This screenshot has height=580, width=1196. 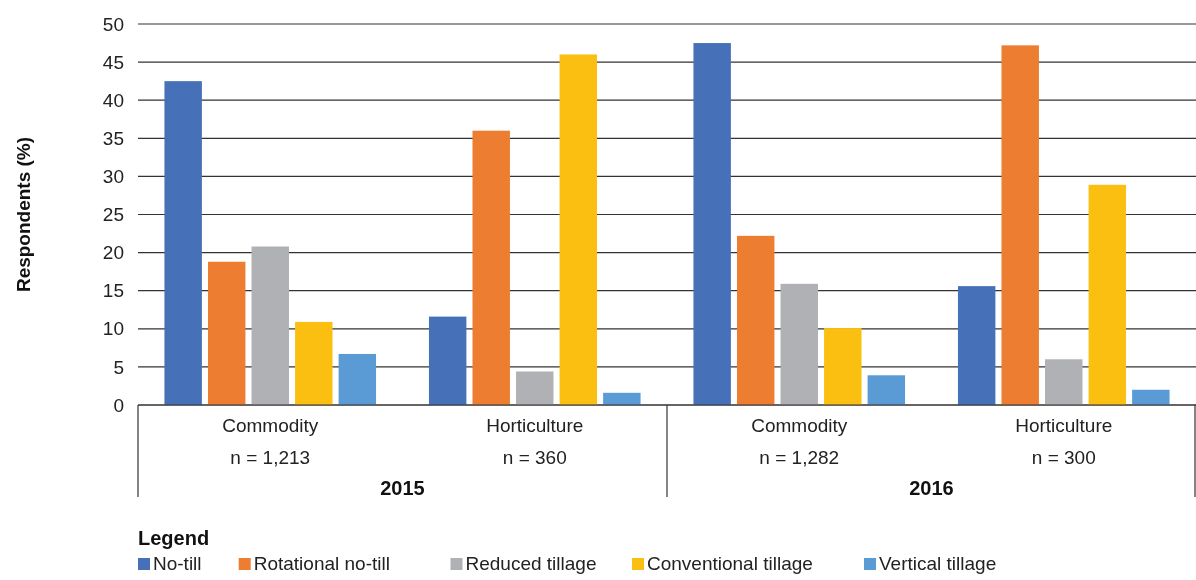 What do you see at coordinates (113, 177) in the screenshot?
I see `y-tick-label: 30` at bounding box center [113, 177].